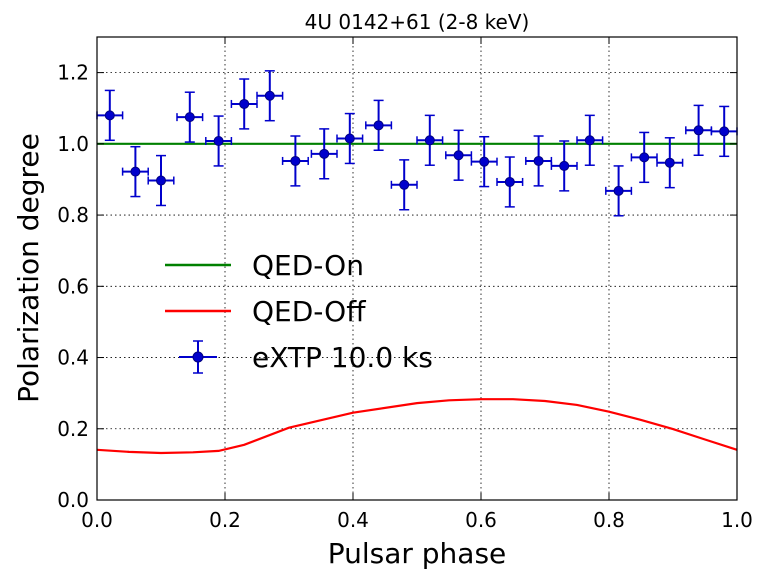  What do you see at coordinates (342, 357) in the screenshot?
I see `legend-label: eXTP 10.0 ks` at bounding box center [342, 357].